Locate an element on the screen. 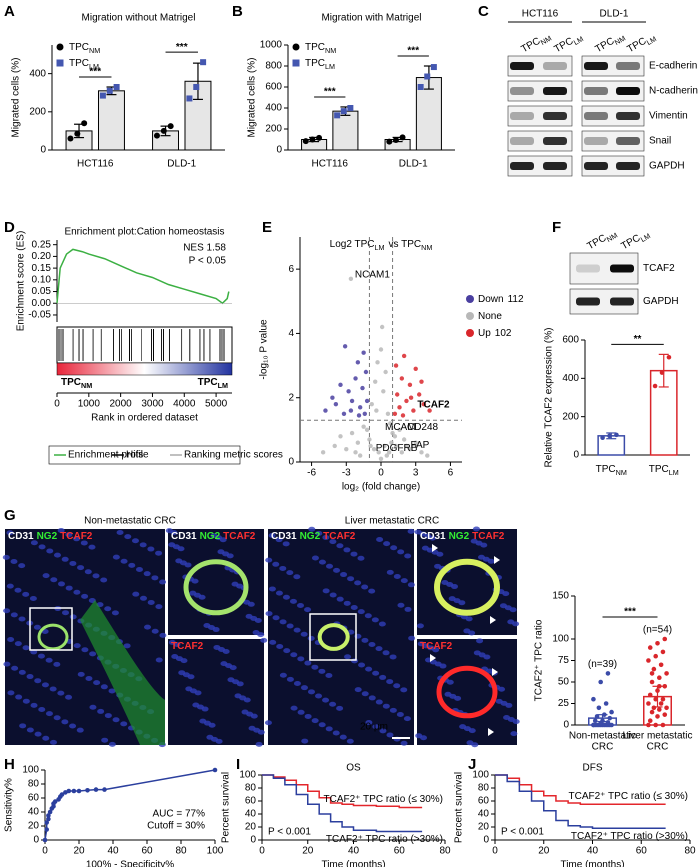 This screenshot has width=700, height=867. y-axis-label: Relative TCAF2 expression (%) is located at coordinates (549, 398).